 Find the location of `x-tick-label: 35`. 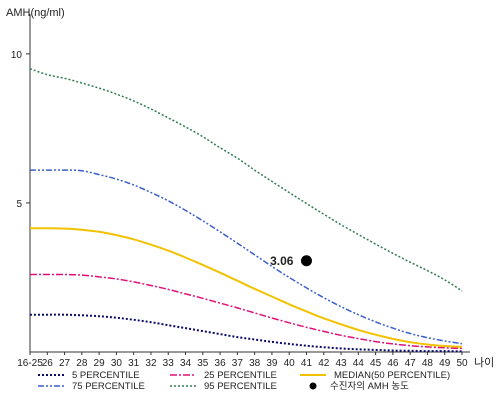

x-tick-label: 35 is located at coordinates (203, 363).